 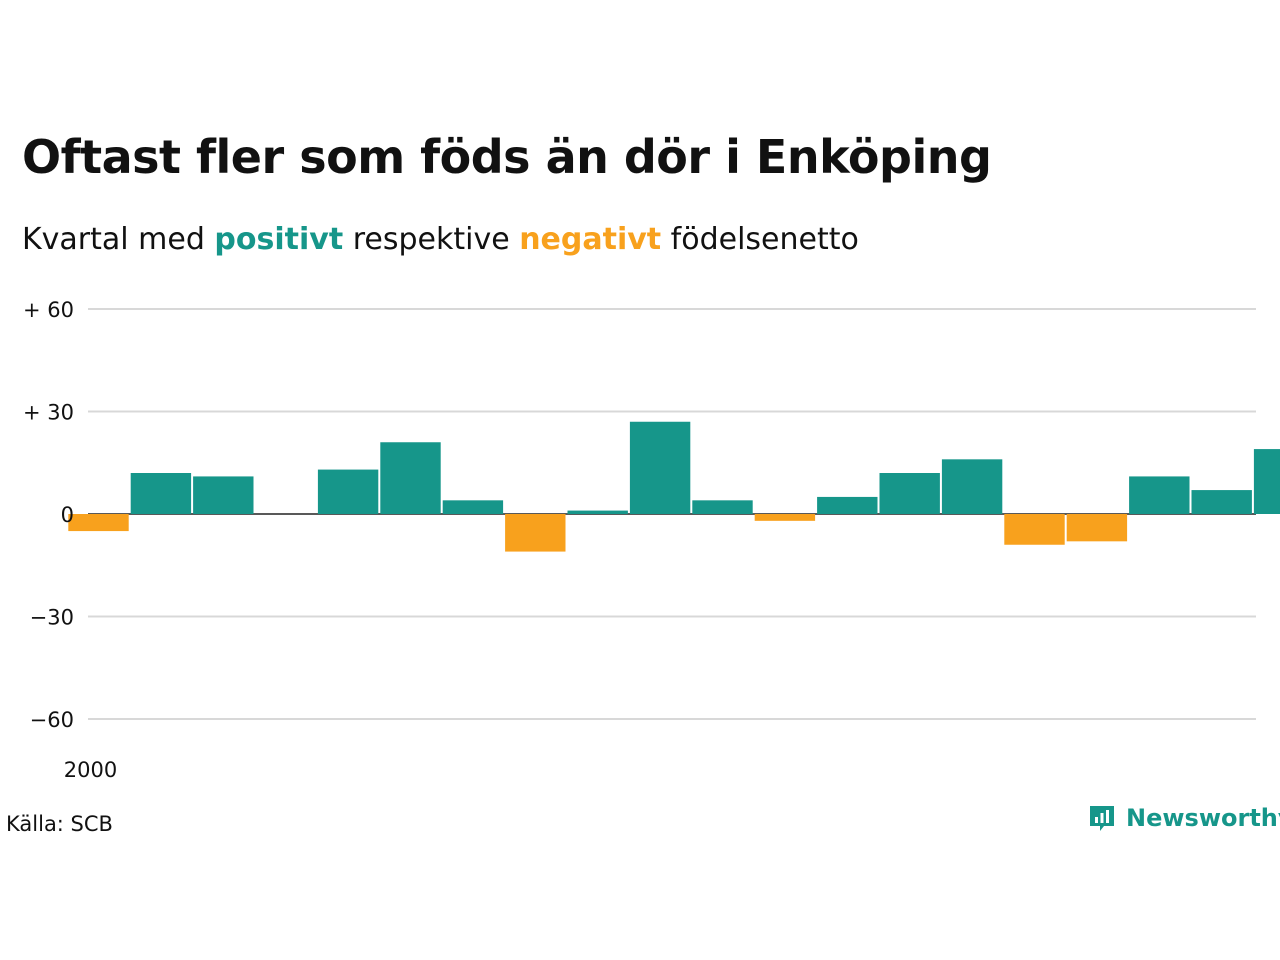 What do you see at coordinates (1097, 528) in the screenshot?
I see `bar-2004-Q1` at bounding box center [1097, 528].